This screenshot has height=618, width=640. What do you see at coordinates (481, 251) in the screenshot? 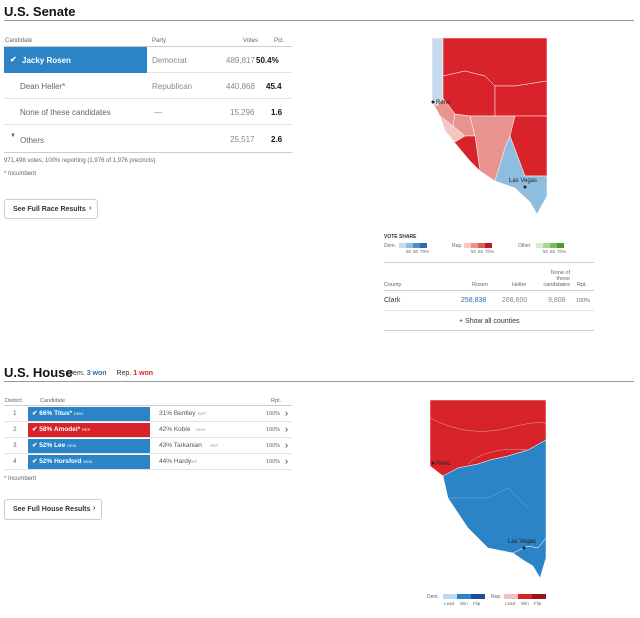
I see `legend-rep-tick-2: 60` at bounding box center [481, 251].